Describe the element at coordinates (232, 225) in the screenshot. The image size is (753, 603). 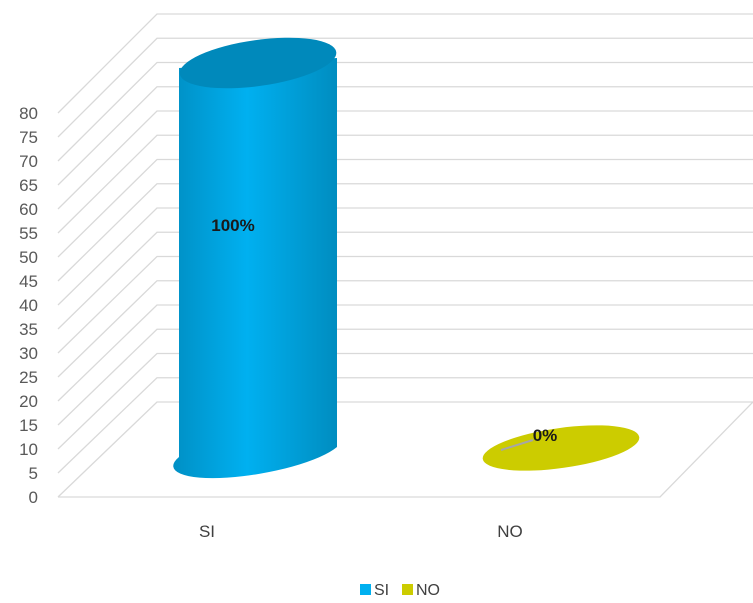
I see `data-label-si: 100%` at that location.